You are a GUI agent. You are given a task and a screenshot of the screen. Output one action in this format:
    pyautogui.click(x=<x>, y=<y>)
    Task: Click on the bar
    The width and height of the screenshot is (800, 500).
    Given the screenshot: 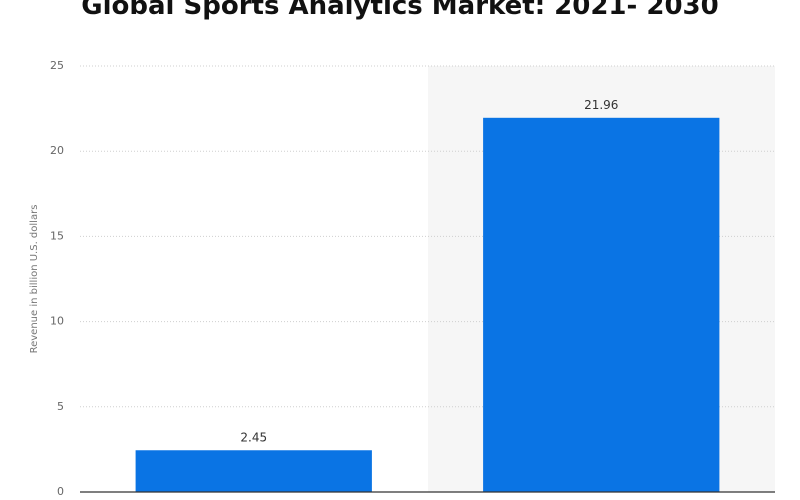 What is the action you would take?
    pyautogui.click(x=253, y=471)
    